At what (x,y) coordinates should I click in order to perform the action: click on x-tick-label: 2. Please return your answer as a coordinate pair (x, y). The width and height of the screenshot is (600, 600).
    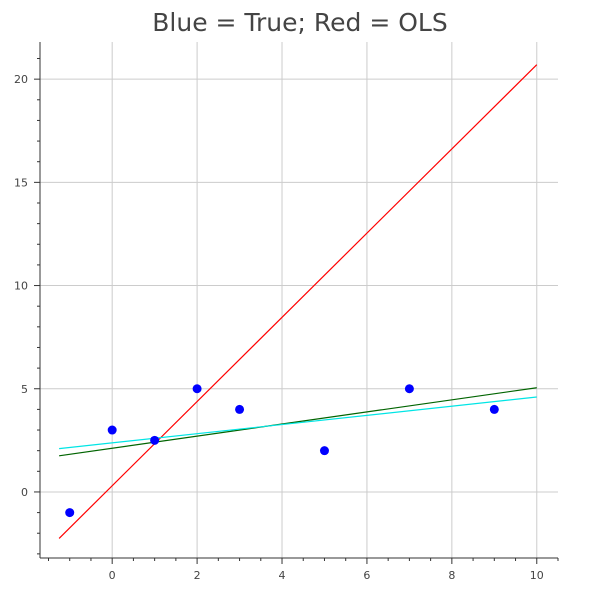
    Looking at the image, I should click on (197, 575).